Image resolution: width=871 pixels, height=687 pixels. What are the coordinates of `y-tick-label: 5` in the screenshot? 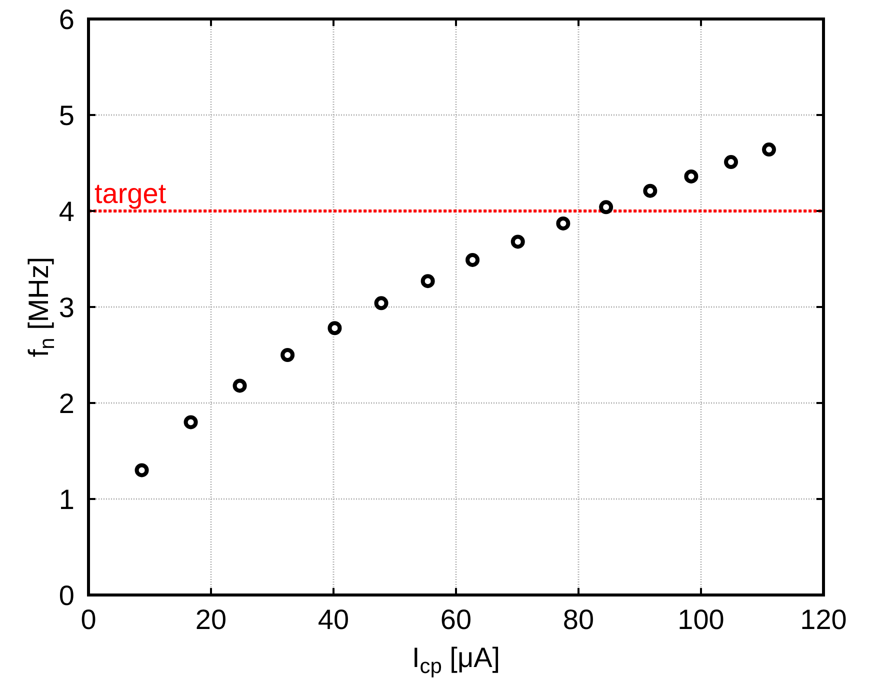 It's located at (66, 116).